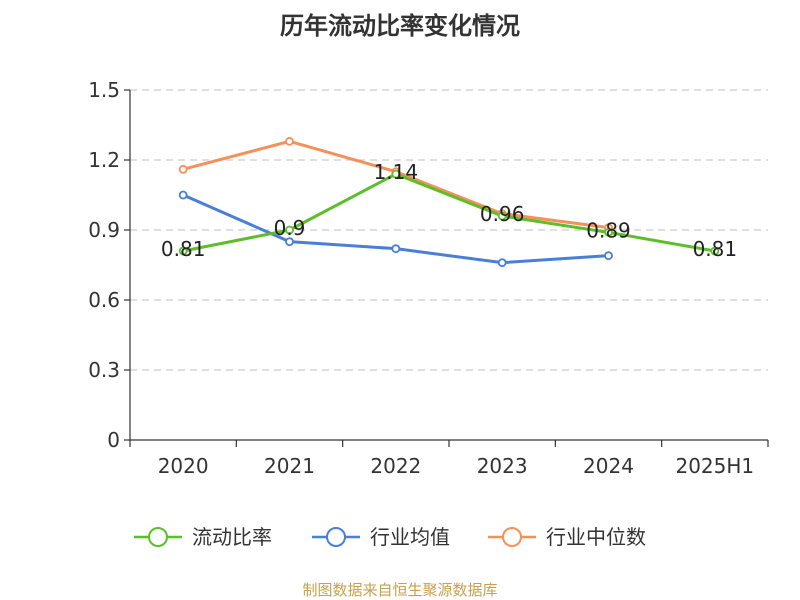  I want to click on x-tick-label: 2020, so click(183, 466).